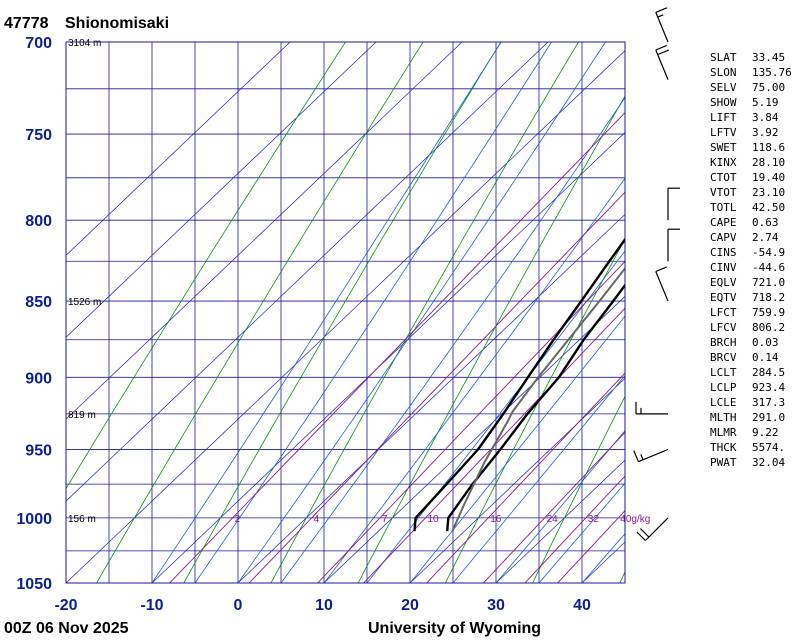 The height and width of the screenshot is (640, 800). What do you see at coordinates (765, 357) in the screenshot?
I see `index-value: 0.14` at bounding box center [765, 357].